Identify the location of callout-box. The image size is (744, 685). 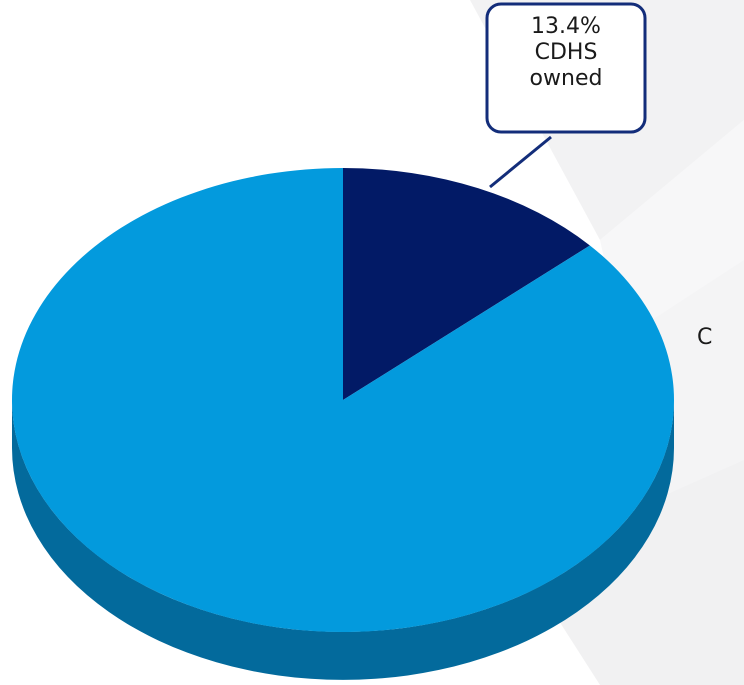
(566, 68).